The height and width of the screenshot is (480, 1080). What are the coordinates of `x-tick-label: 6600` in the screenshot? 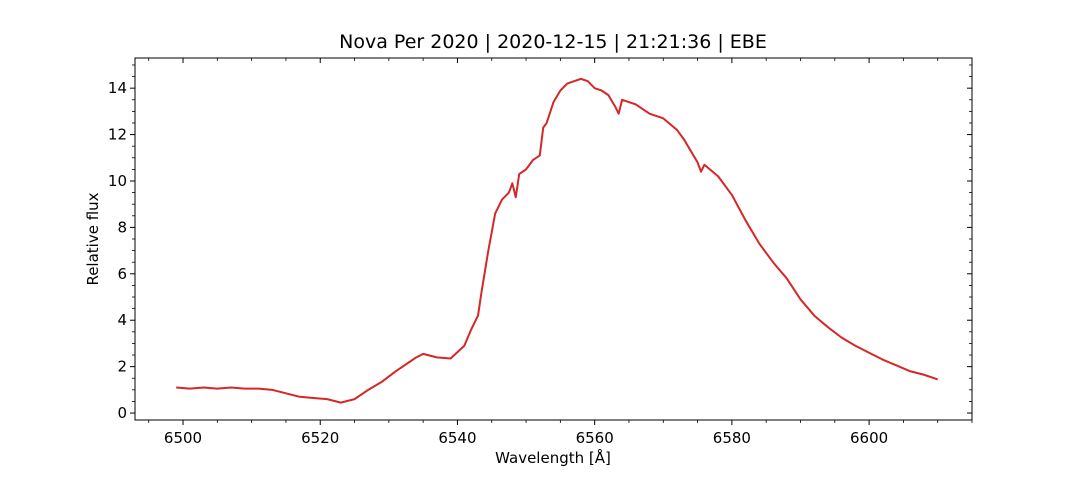 It's located at (869, 438).